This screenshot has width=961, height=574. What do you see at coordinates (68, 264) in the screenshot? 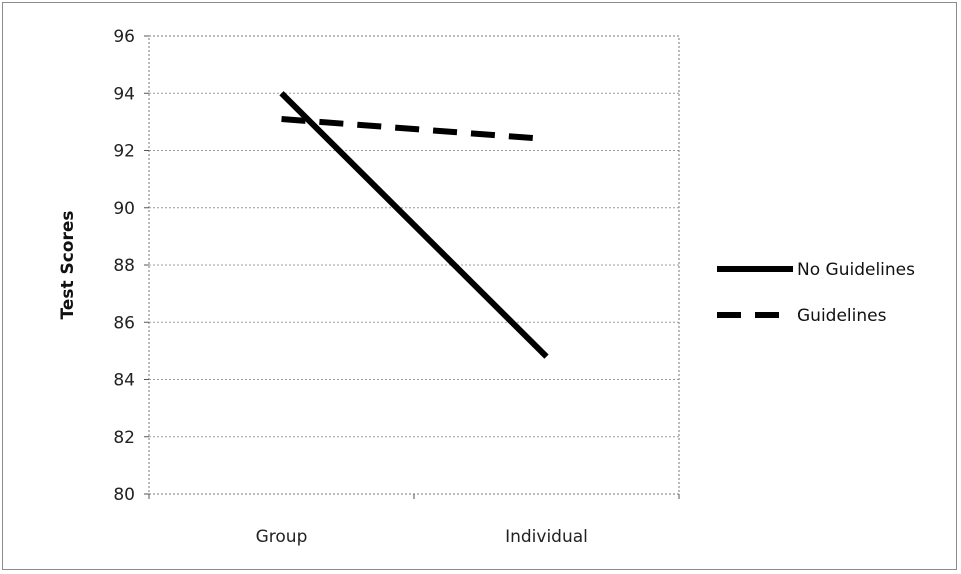
I see `y-axis-title: Test Scores` at bounding box center [68, 264].